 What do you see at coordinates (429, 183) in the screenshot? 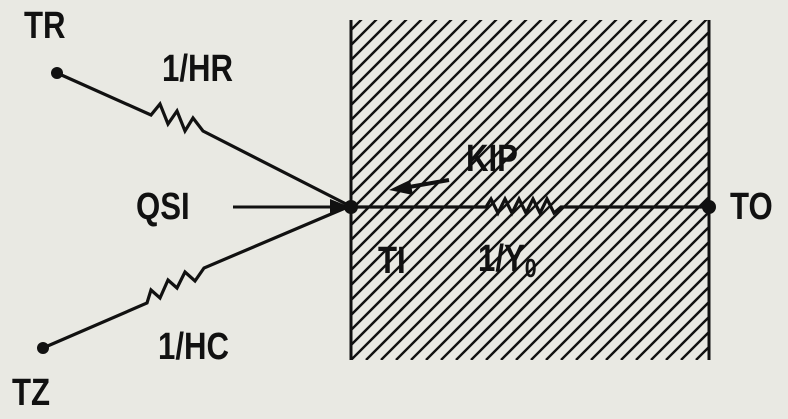
I see `kip-arrow-line` at bounding box center [429, 183].